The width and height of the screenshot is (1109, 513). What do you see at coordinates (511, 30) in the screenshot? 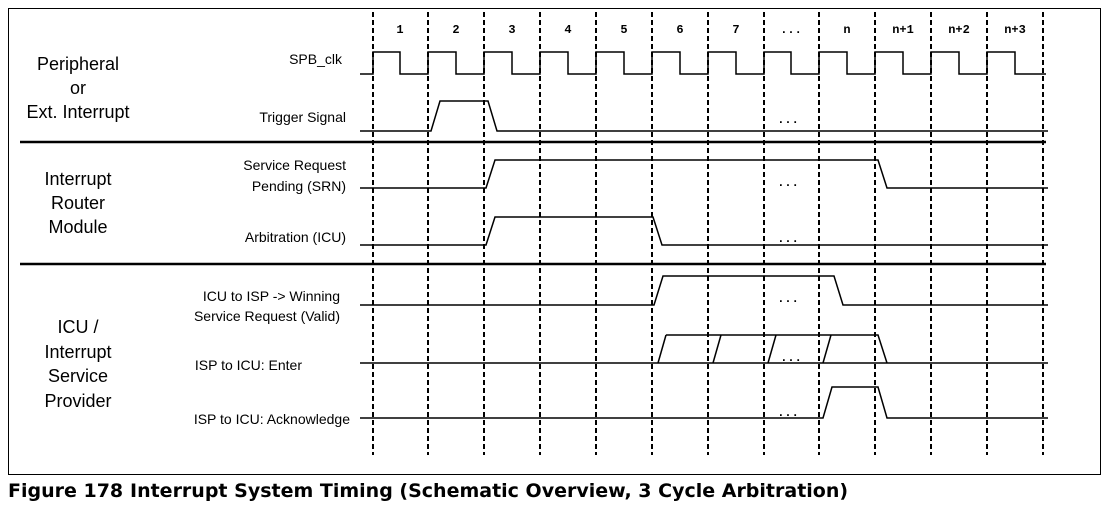
I see `cycle-label: 3` at bounding box center [511, 30].